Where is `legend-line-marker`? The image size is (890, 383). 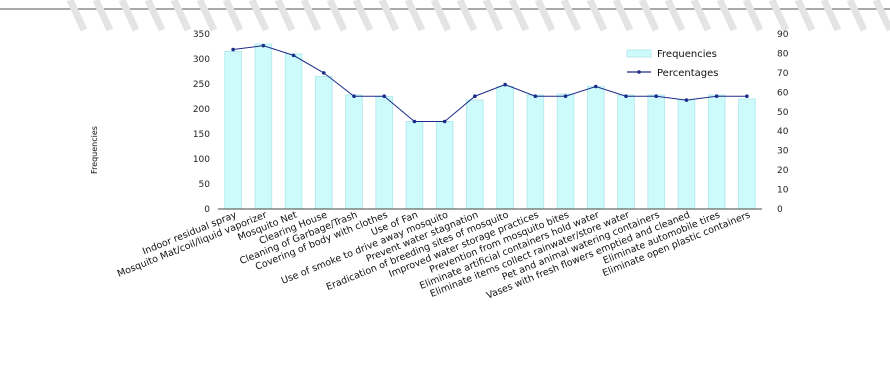 legend-line-marker is located at coordinates (639, 72).